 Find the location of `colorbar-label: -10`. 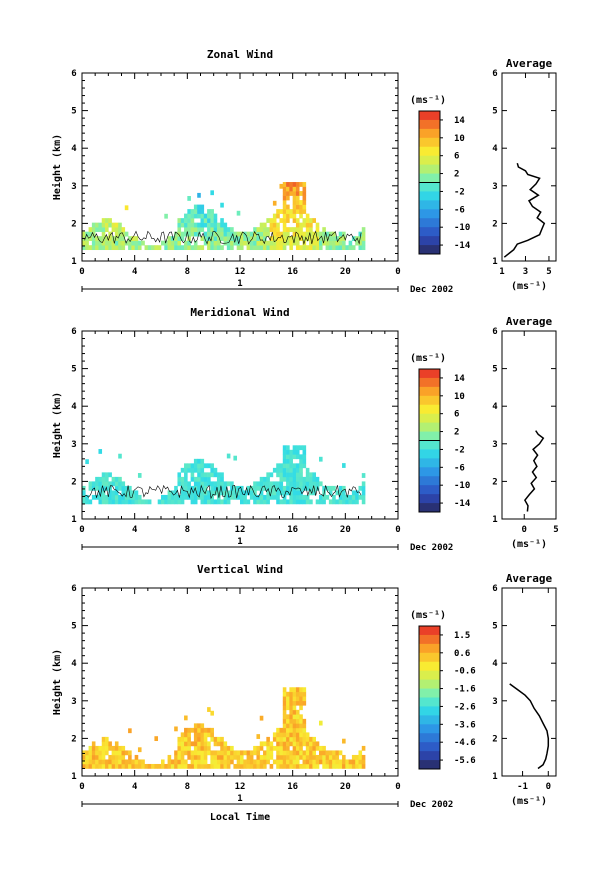

colorbar-label: -10 is located at coordinates (462, 486).